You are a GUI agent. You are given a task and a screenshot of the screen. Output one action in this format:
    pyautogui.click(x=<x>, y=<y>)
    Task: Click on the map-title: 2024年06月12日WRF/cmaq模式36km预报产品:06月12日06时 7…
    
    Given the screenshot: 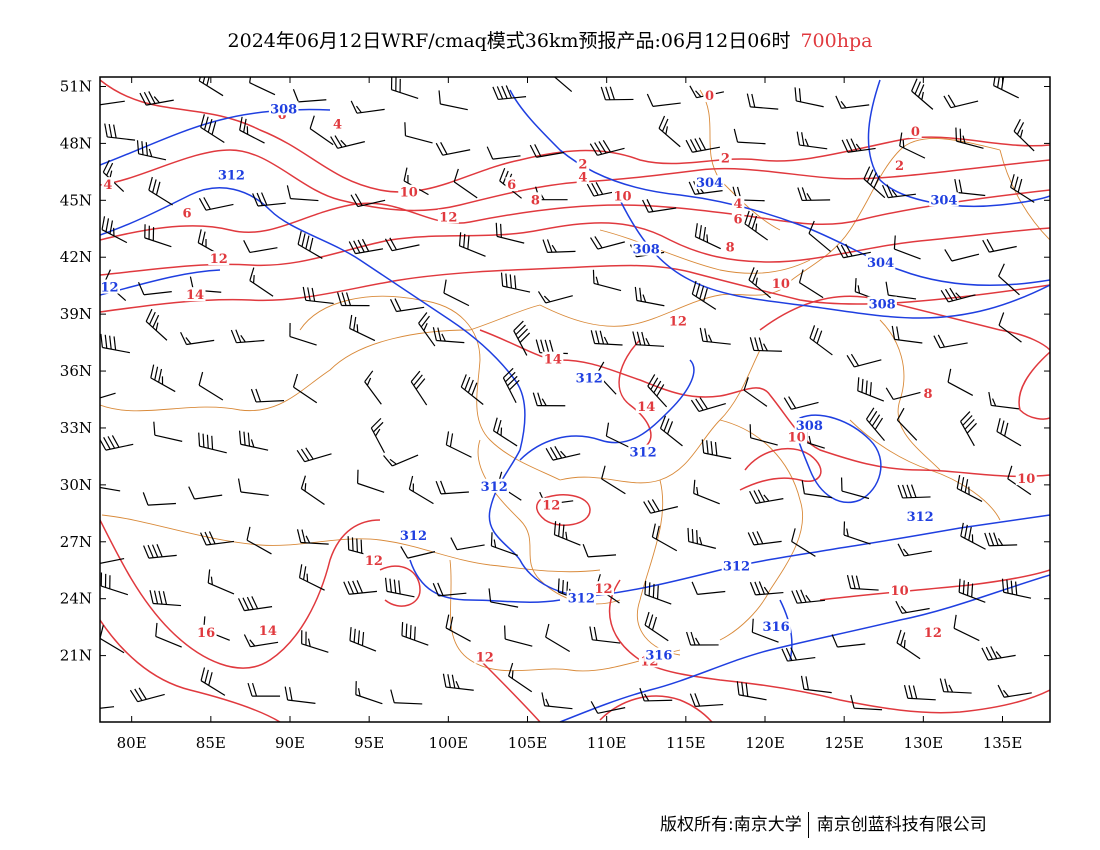 What is the action you would take?
    pyautogui.click(x=550, y=39)
    